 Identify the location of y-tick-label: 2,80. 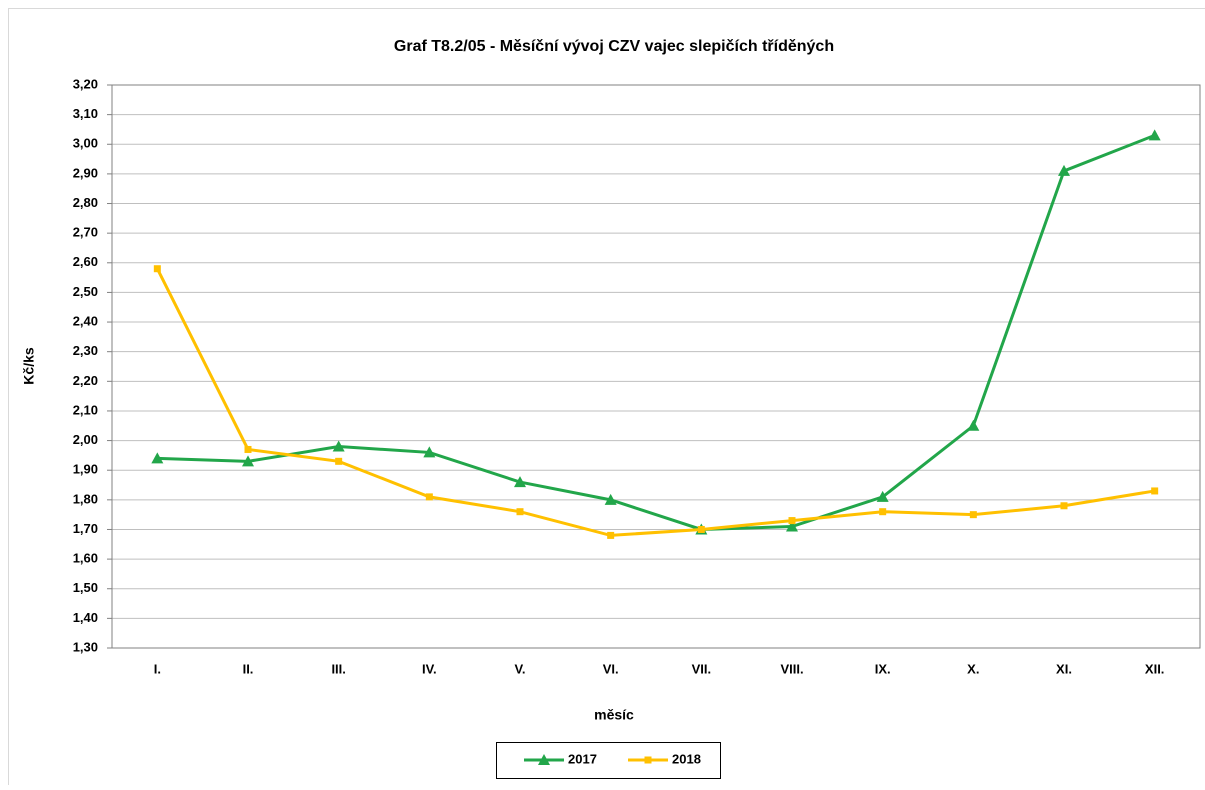
(85, 202).